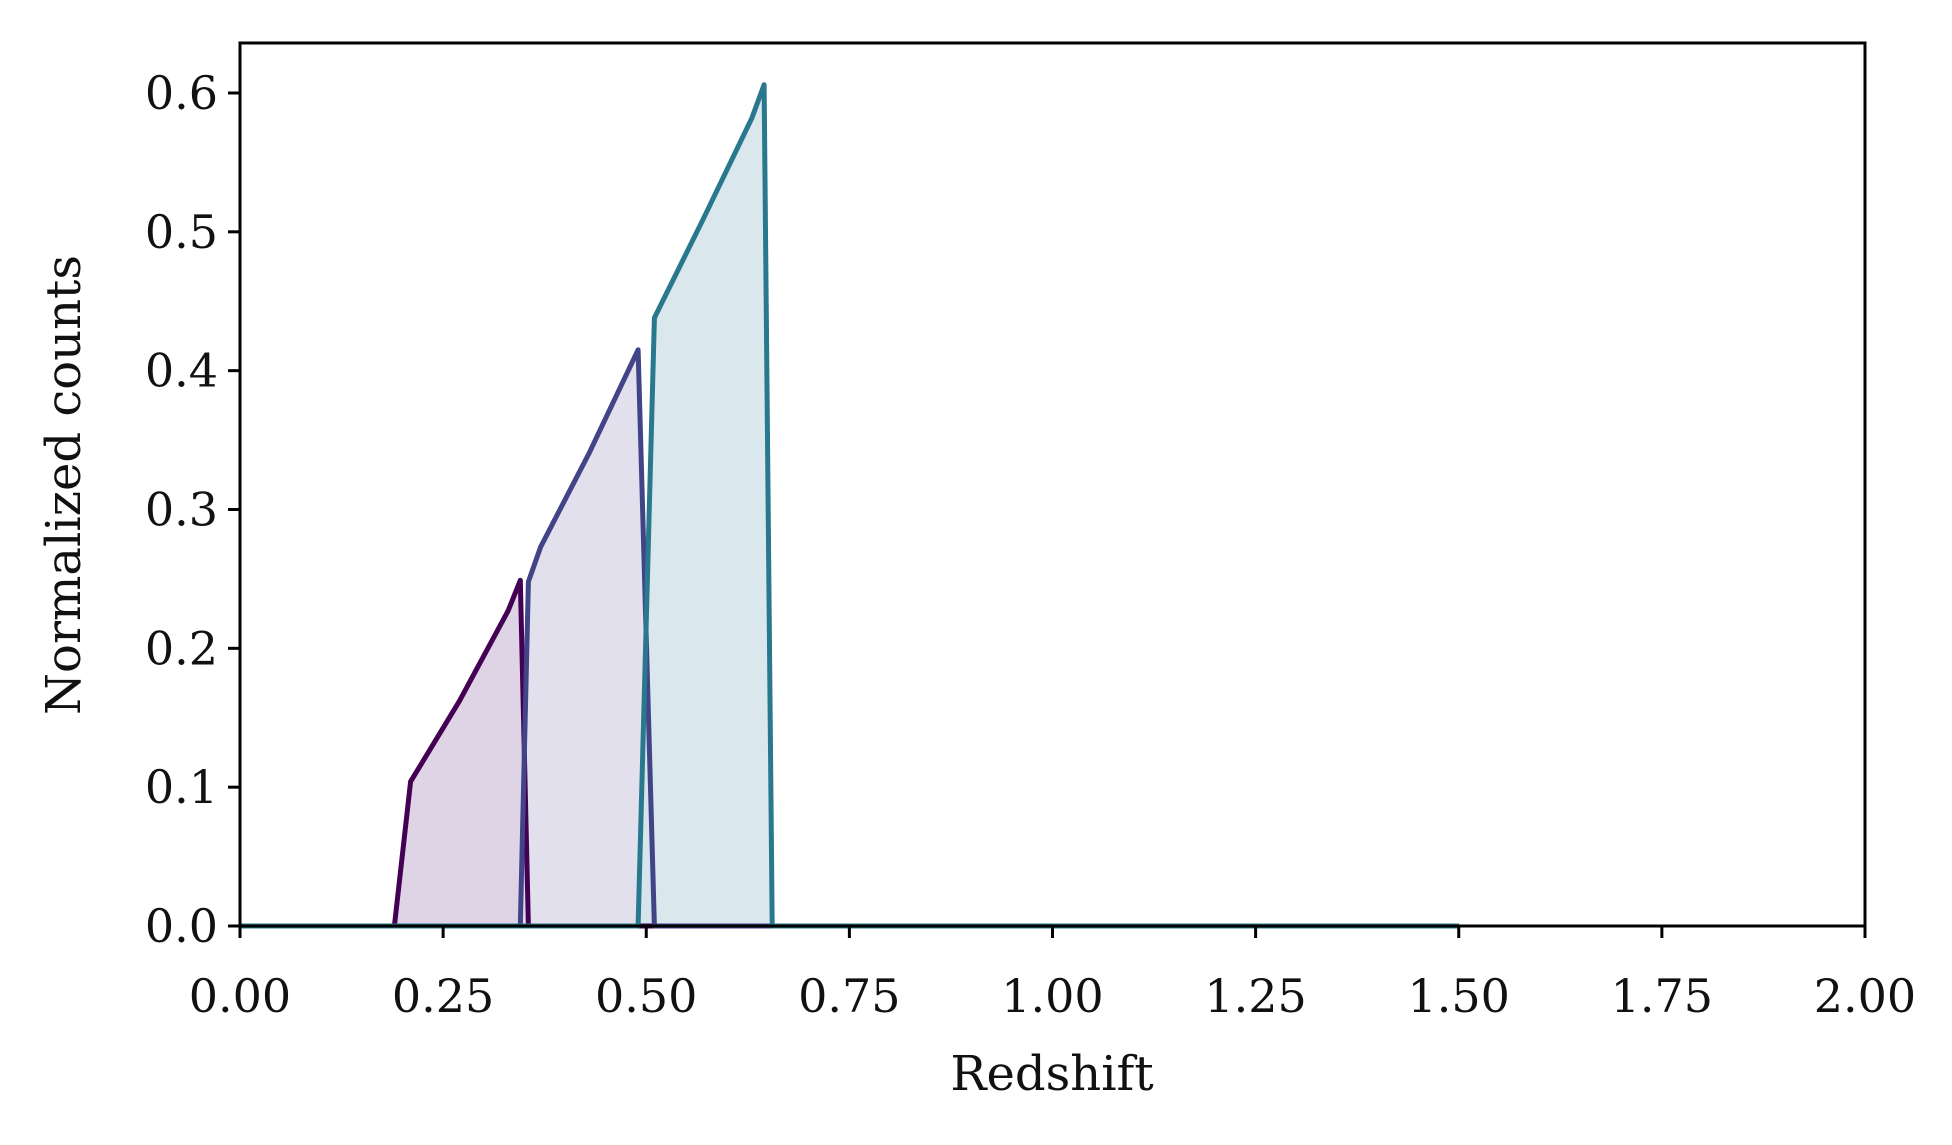  What do you see at coordinates (646, 996) in the screenshot?
I see `x-tick-label: 0.50` at bounding box center [646, 996].